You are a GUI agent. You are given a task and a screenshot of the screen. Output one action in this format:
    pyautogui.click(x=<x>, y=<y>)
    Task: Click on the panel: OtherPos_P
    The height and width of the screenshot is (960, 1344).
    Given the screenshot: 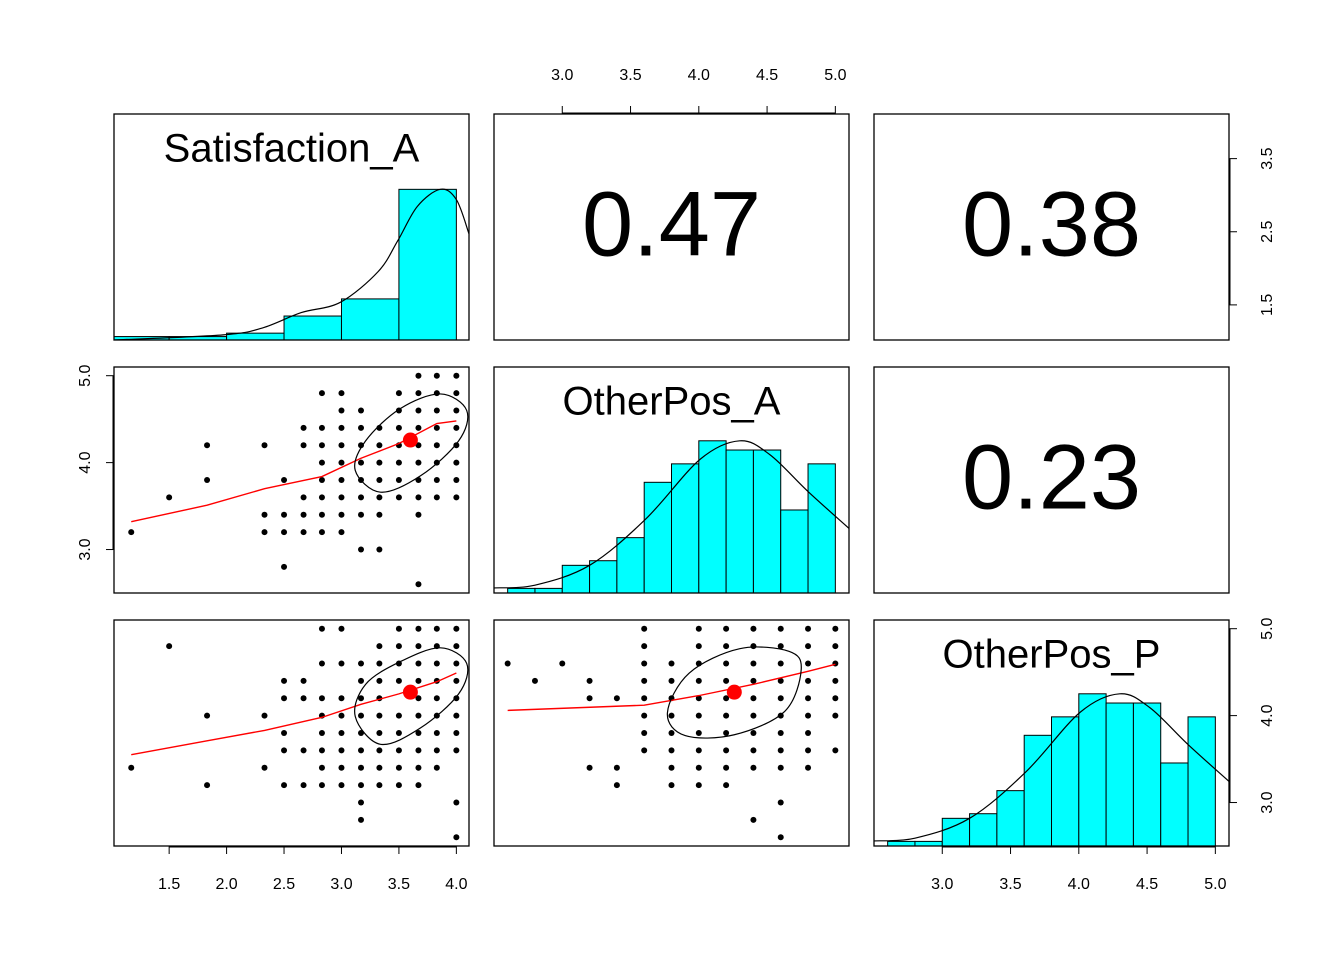 What is the action you would take?
    pyautogui.click(x=1051, y=733)
    